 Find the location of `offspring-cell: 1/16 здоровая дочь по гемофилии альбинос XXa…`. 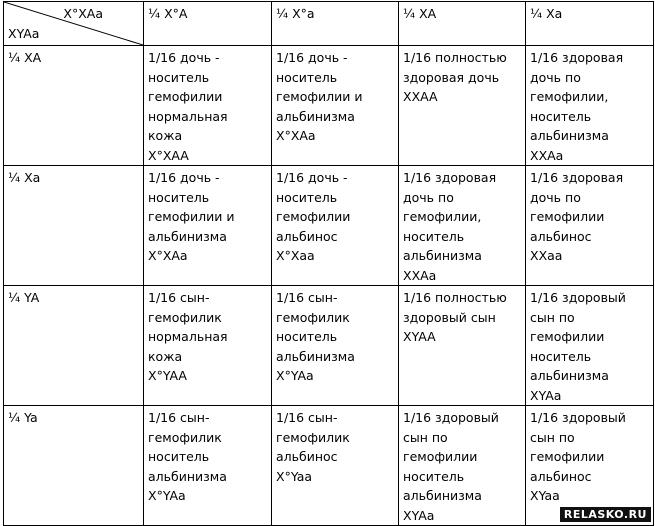

offspring-cell: 1/16 здоровая дочь по гемофилии альбинос XXa… is located at coordinates (589, 225).